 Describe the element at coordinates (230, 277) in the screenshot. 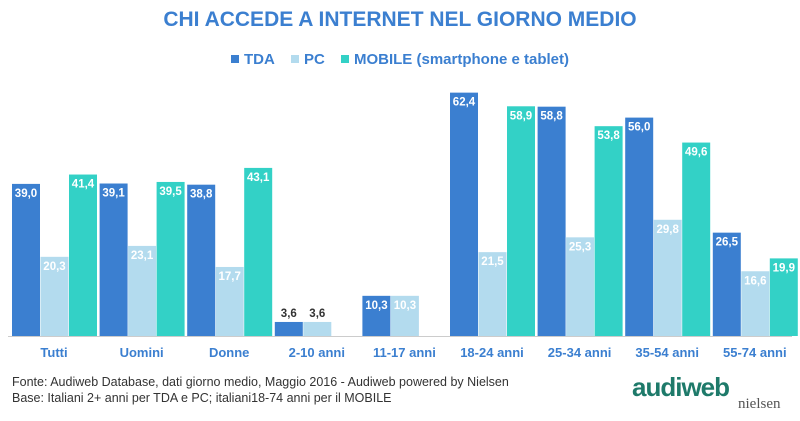

I see `data-label: 17,7` at that location.